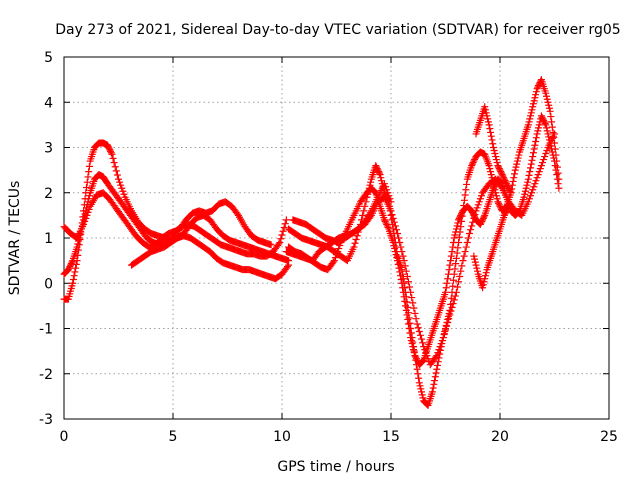 This screenshot has width=640, height=480. What do you see at coordinates (46, 330) in the screenshot?
I see `y-tick-label: -1` at bounding box center [46, 330].